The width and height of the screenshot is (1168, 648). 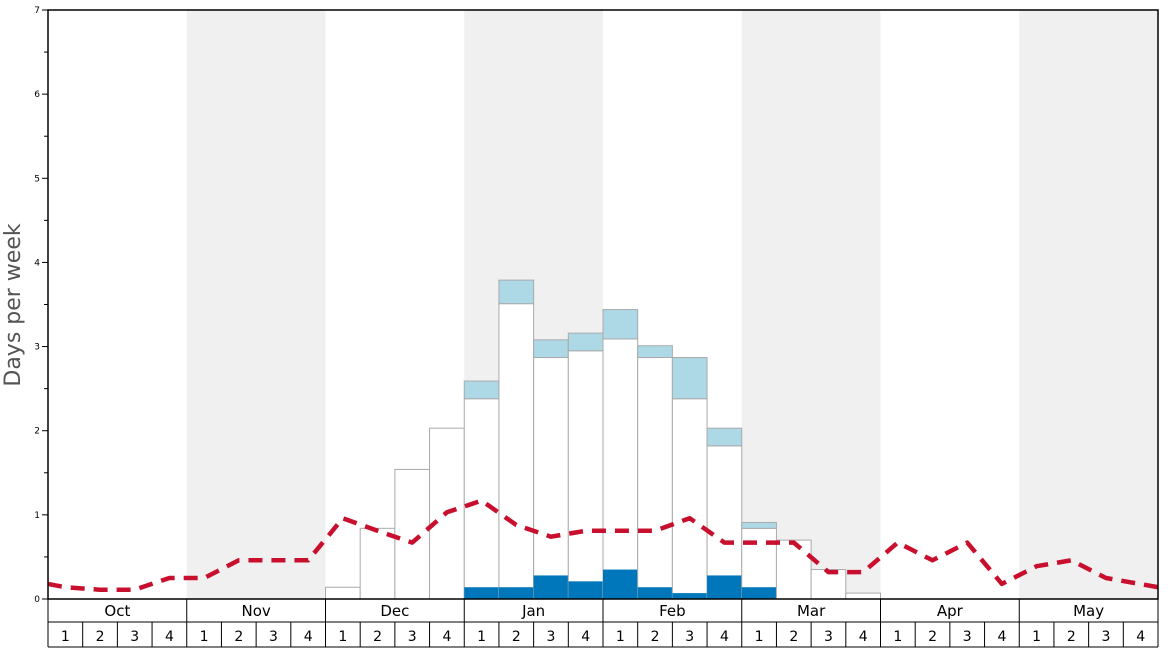 What do you see at coordinates (13, 304) in the screenshot?
I see `y-axis-title: Days per week` at bounding box center [13, 304].